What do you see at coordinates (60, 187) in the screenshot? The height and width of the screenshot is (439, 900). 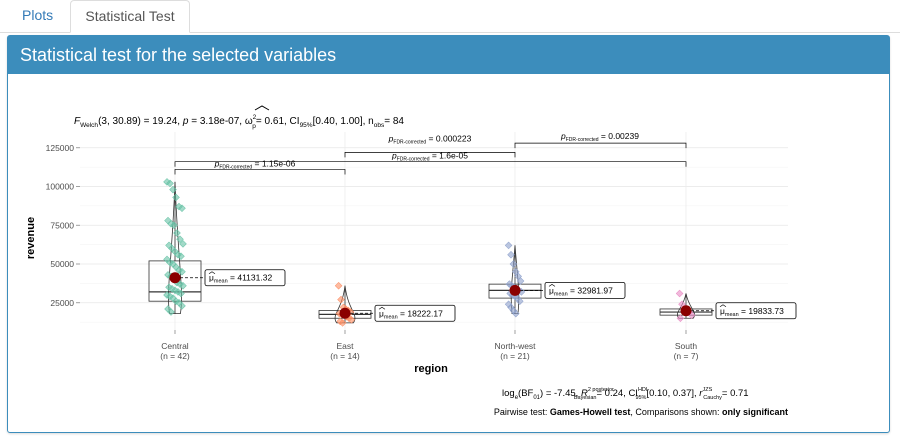 I see `y-tick-label: 100000` at bounding box center [60, 187].